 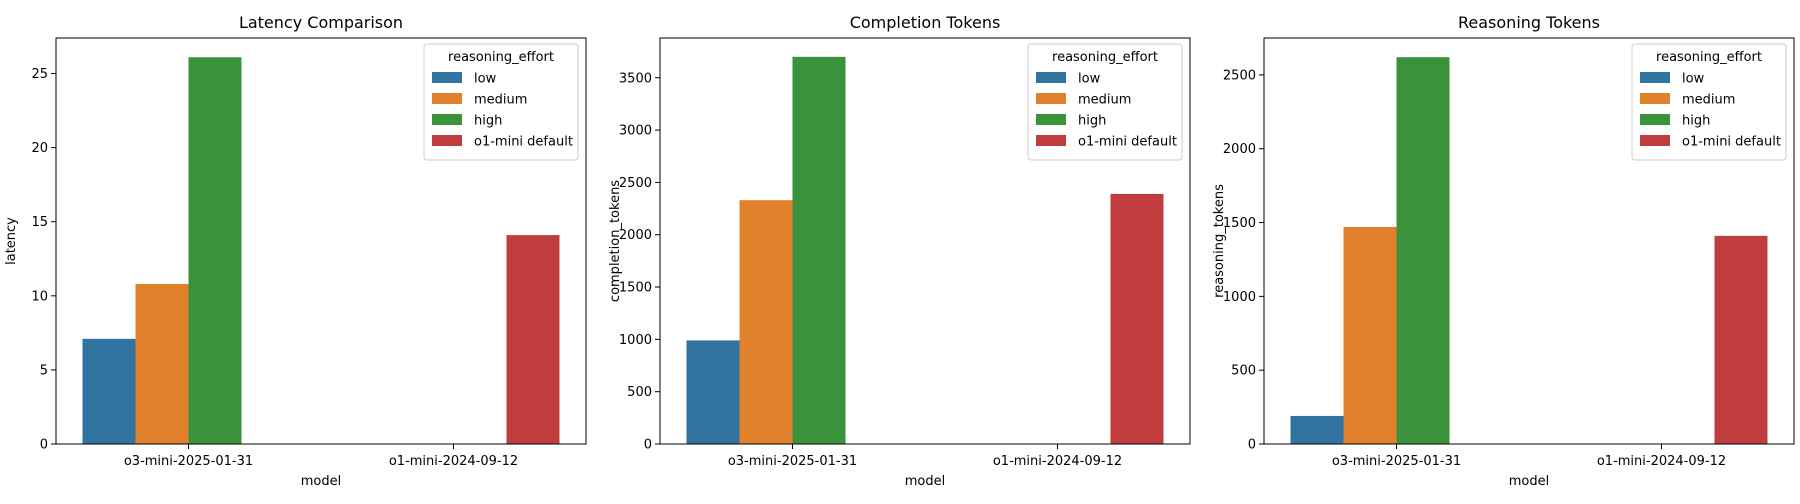 What do you see at coordinates (11, 241) in the screenshot?
I see `y-axis-label: latency` at bounding box center [11, 241].